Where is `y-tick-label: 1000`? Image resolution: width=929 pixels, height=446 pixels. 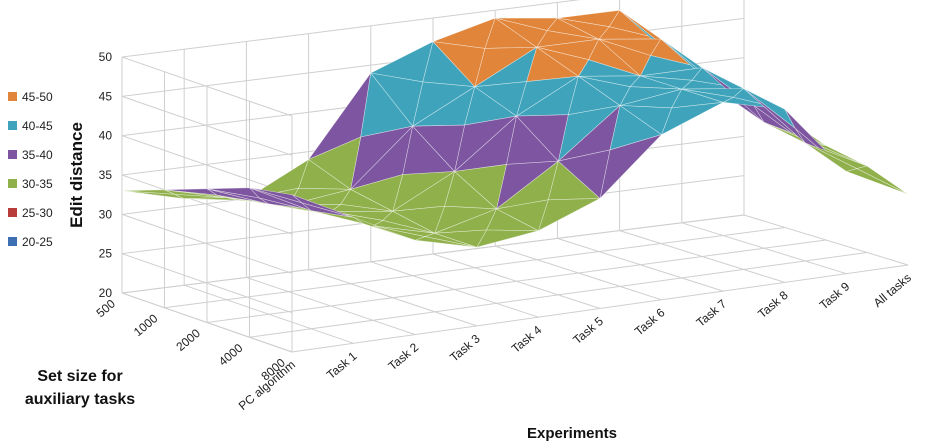
y-tick-label: 1000 is located at coordinates (146, 325).